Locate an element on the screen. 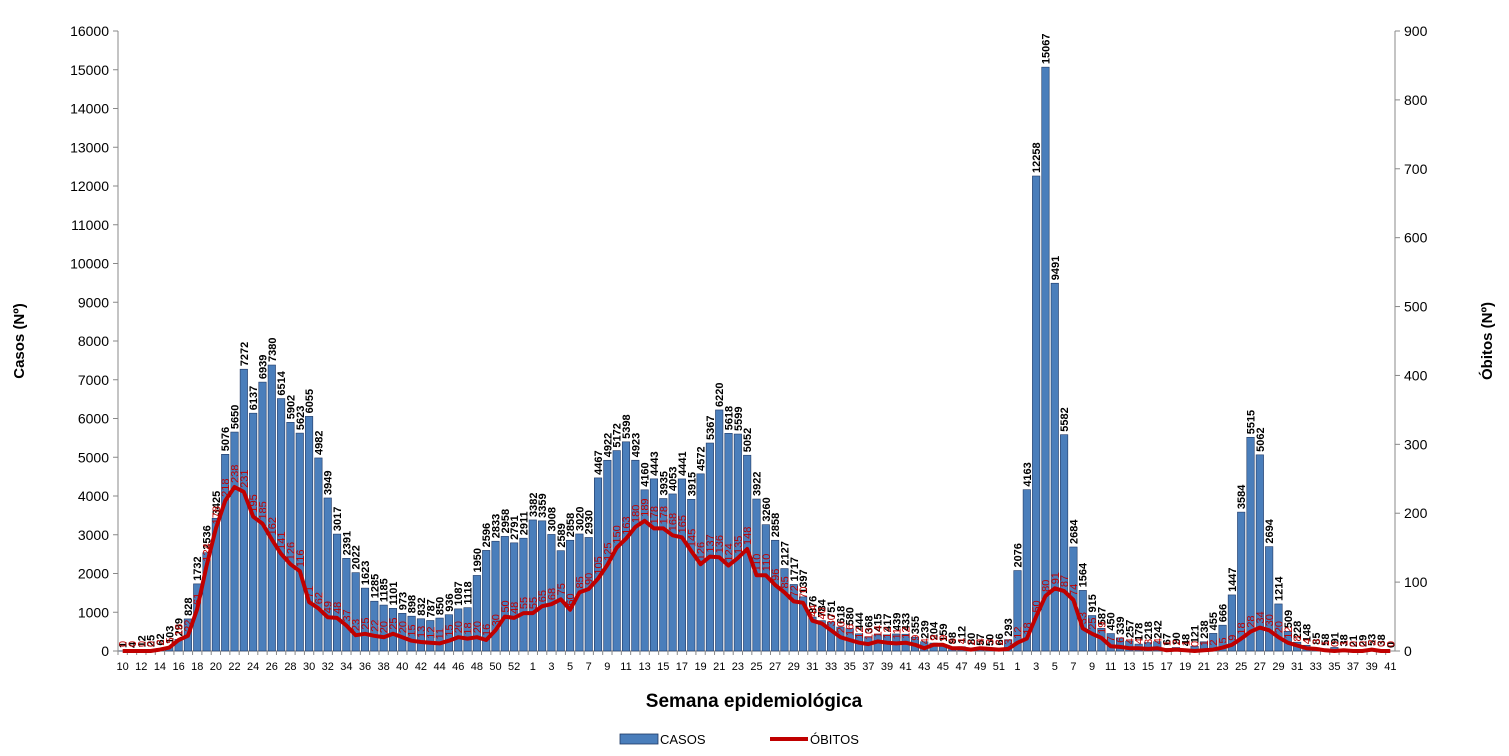  bar-value-label: 3922 is located at coordinates (758, 484).